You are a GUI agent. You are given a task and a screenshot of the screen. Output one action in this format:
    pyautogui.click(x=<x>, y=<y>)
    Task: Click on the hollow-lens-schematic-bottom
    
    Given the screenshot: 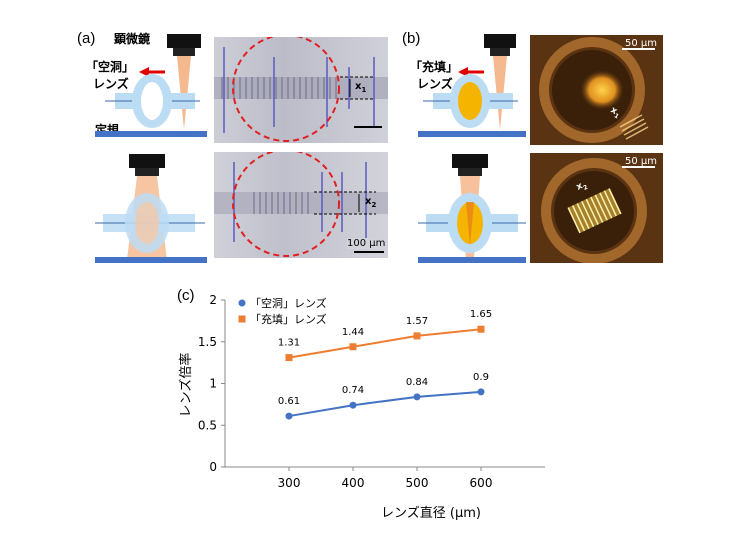 What is the action you would take?
    pyautogui.click(x=151, y=208)
    